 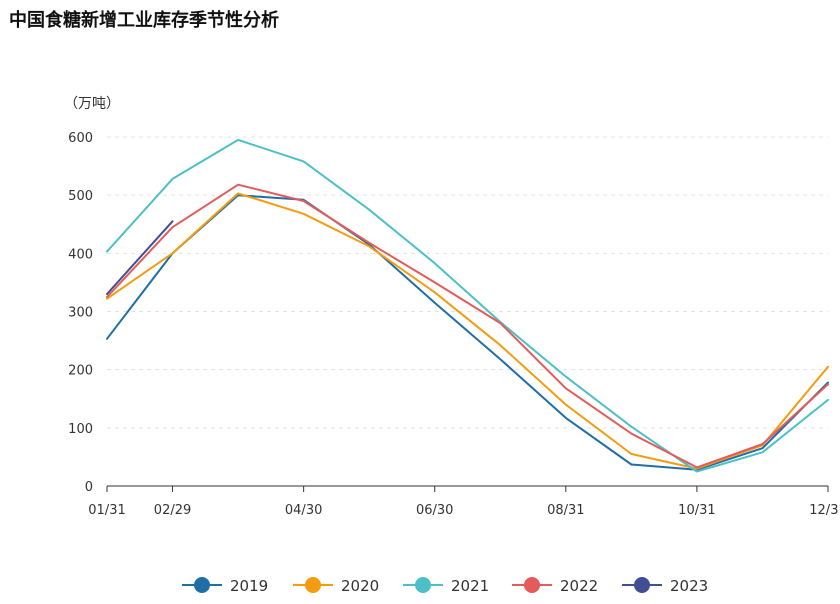 I want to click on x-tick-label-04-30: 04/30, so click(x=303, y=510).